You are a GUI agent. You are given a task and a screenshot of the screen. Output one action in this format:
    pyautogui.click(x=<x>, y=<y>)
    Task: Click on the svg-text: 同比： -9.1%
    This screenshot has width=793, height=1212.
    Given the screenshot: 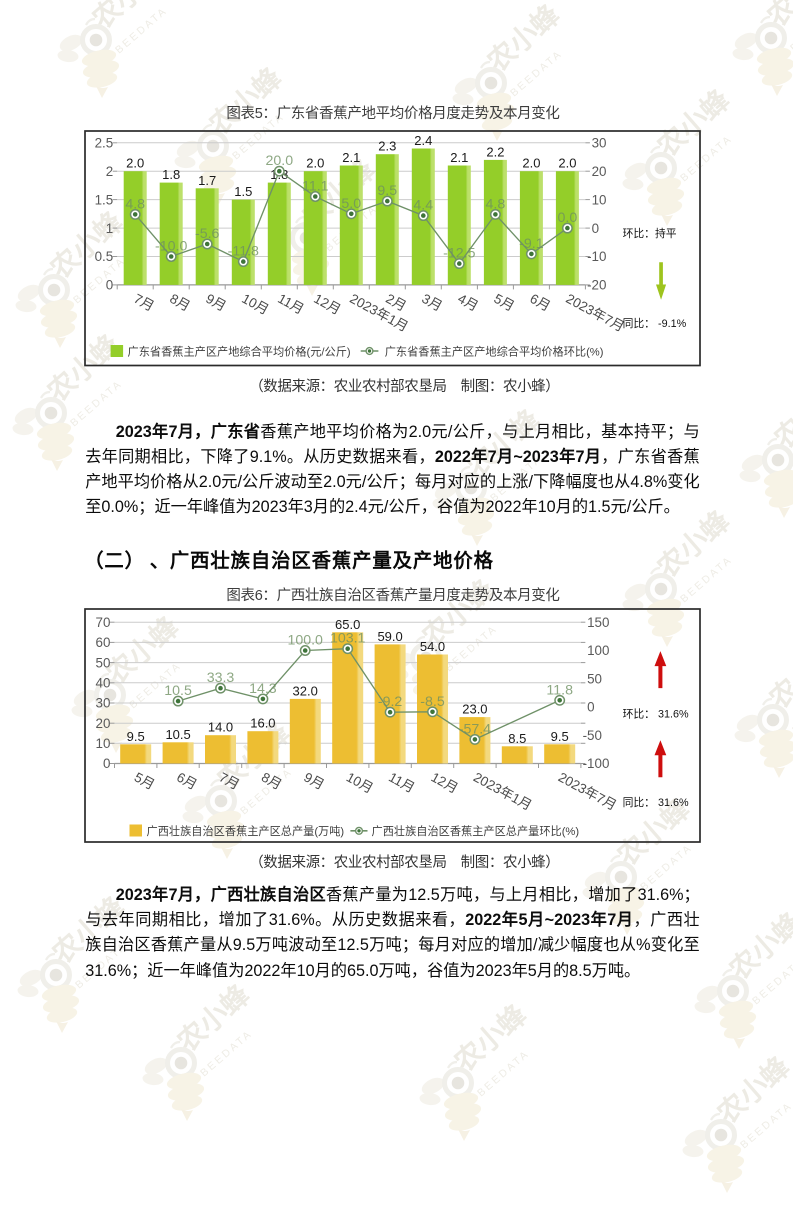 What is the action you would take?
    pyautogui.click(x=655, y=323)
    